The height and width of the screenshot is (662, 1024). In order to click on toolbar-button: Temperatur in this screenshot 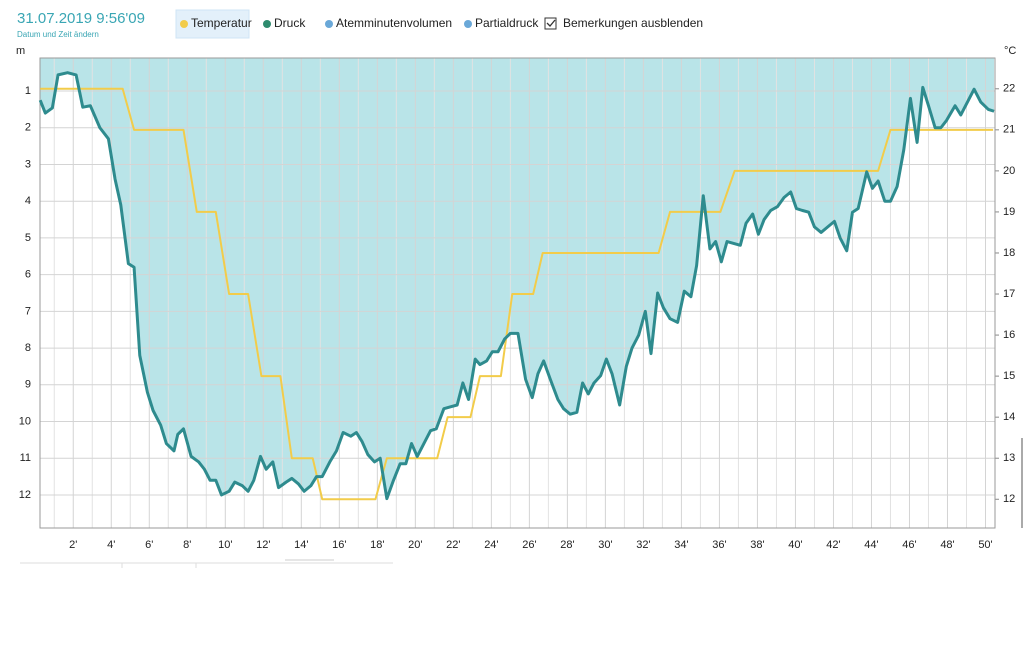, I will do `click(213, 24)`.